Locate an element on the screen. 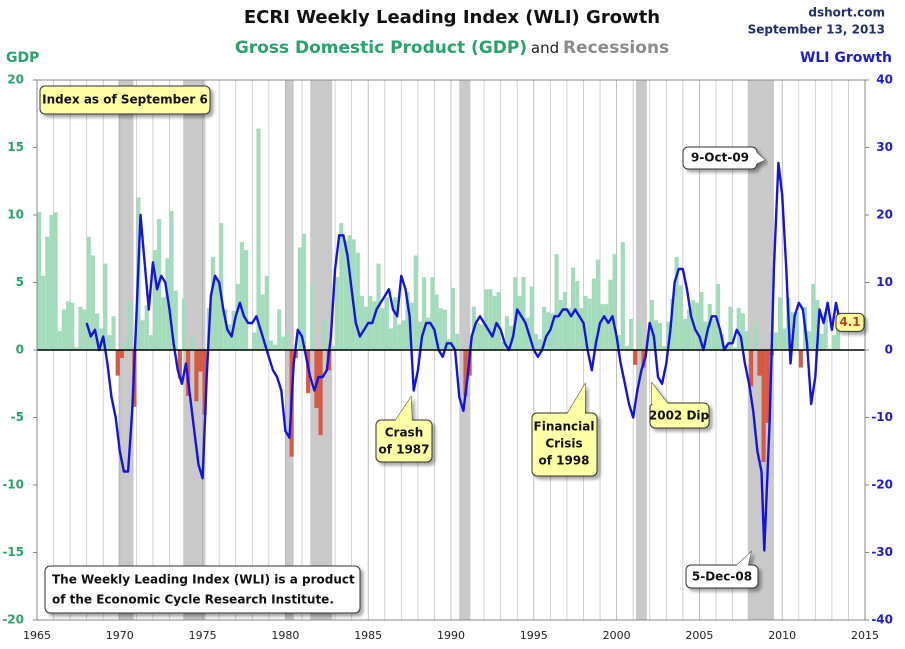 This screenshot has height=649, width=905. x-tick-label: 2000 is located at coordinates (617, 635).